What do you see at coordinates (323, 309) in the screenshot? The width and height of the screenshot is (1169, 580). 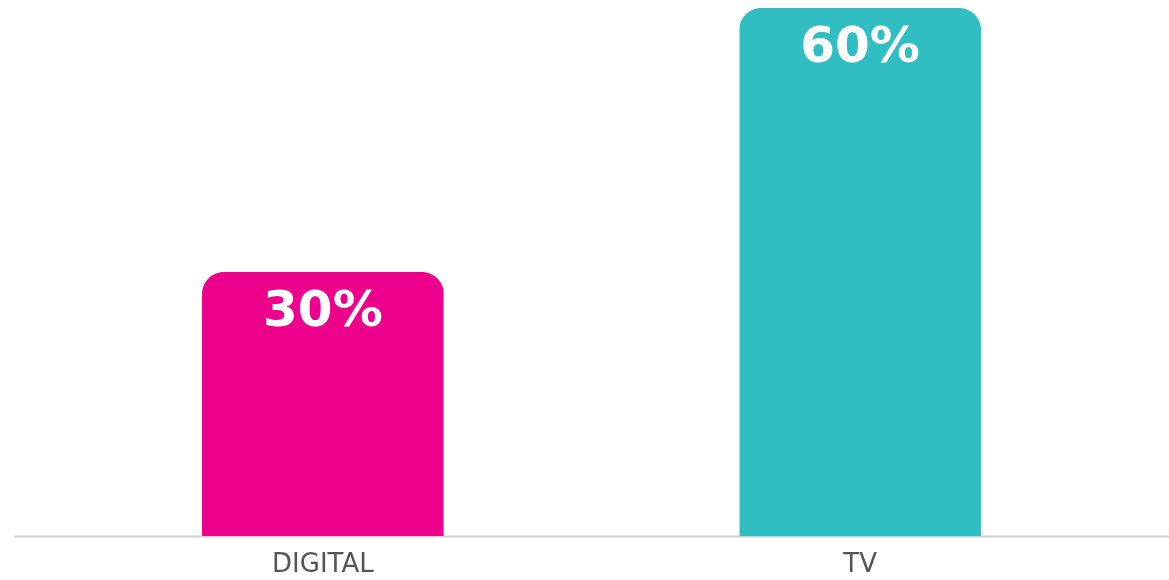 I see `data-label: 30%` at bounding box center [323, 309].